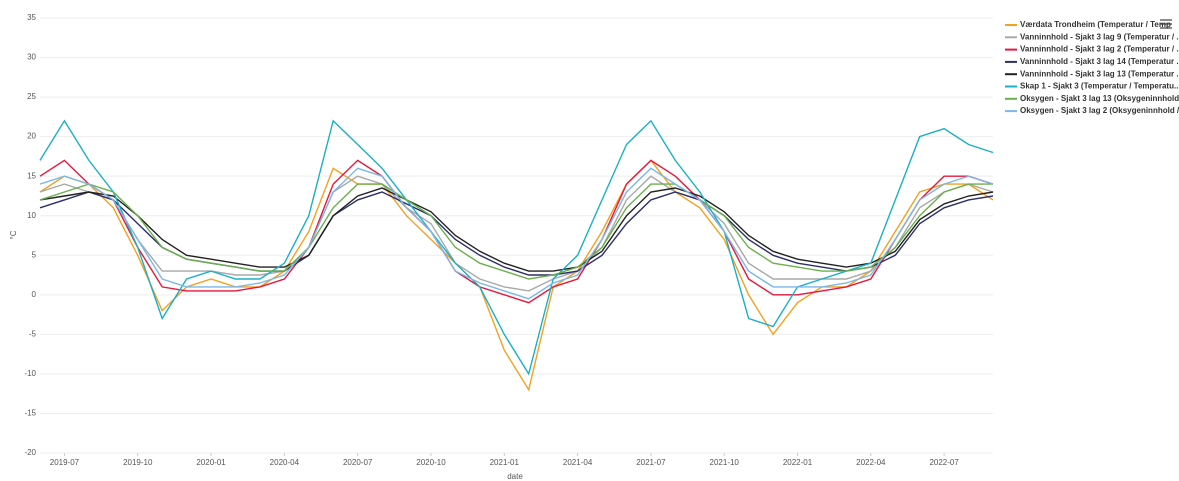 Image resolution: width=1179 pixels, height=481 pixels. I want to click on y-tick-label: 15, so click(31, 175).